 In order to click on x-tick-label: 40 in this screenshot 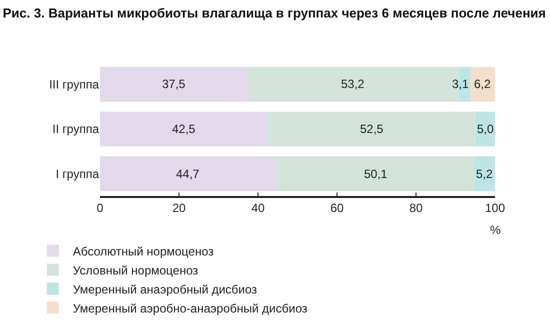, I will do `click(258, 208)`.